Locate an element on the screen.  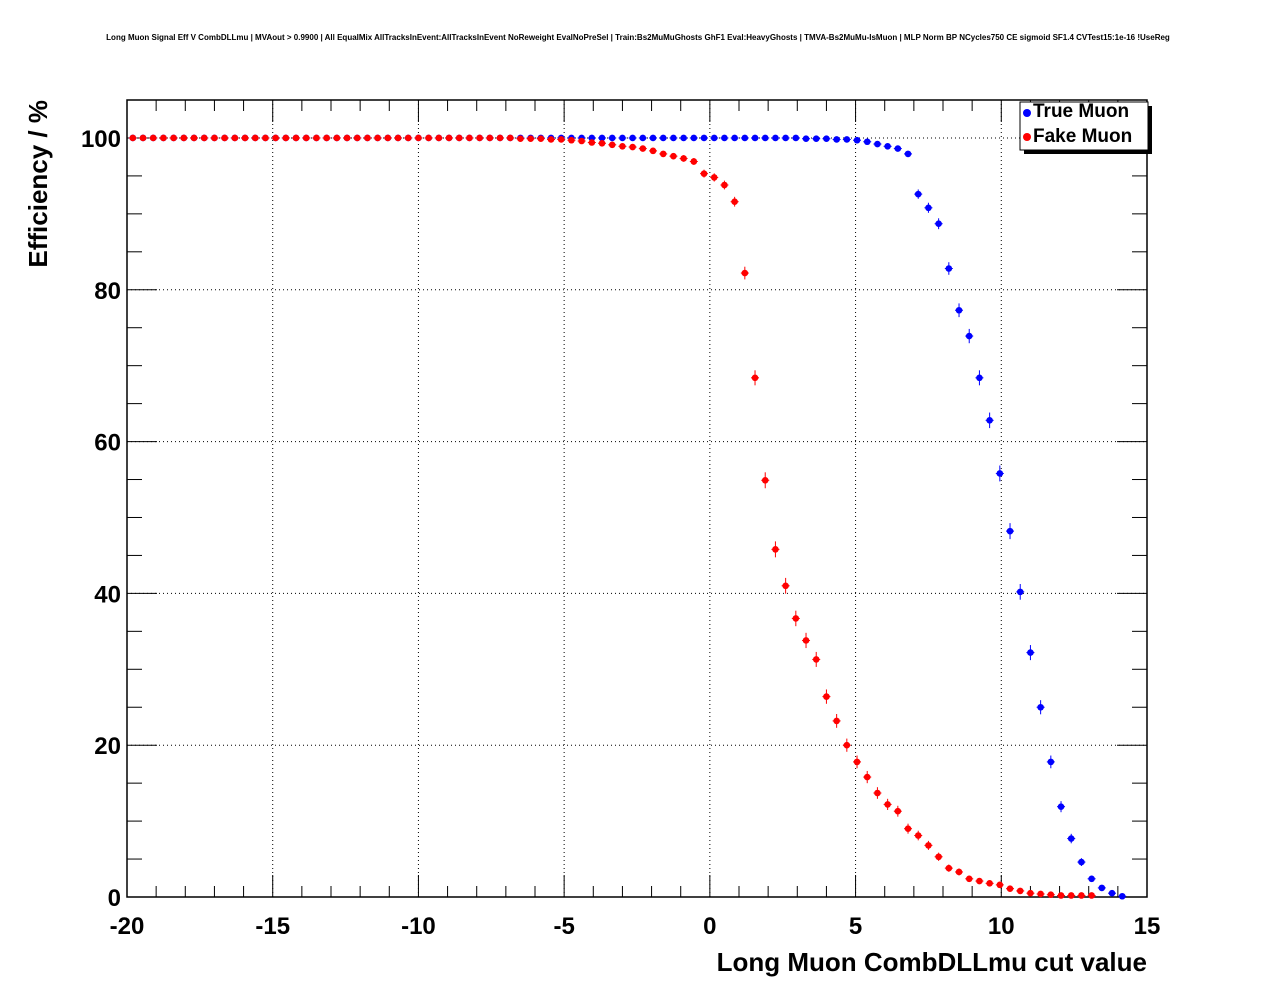
x-tick-label: 0 is located at coordinates (709, 926).